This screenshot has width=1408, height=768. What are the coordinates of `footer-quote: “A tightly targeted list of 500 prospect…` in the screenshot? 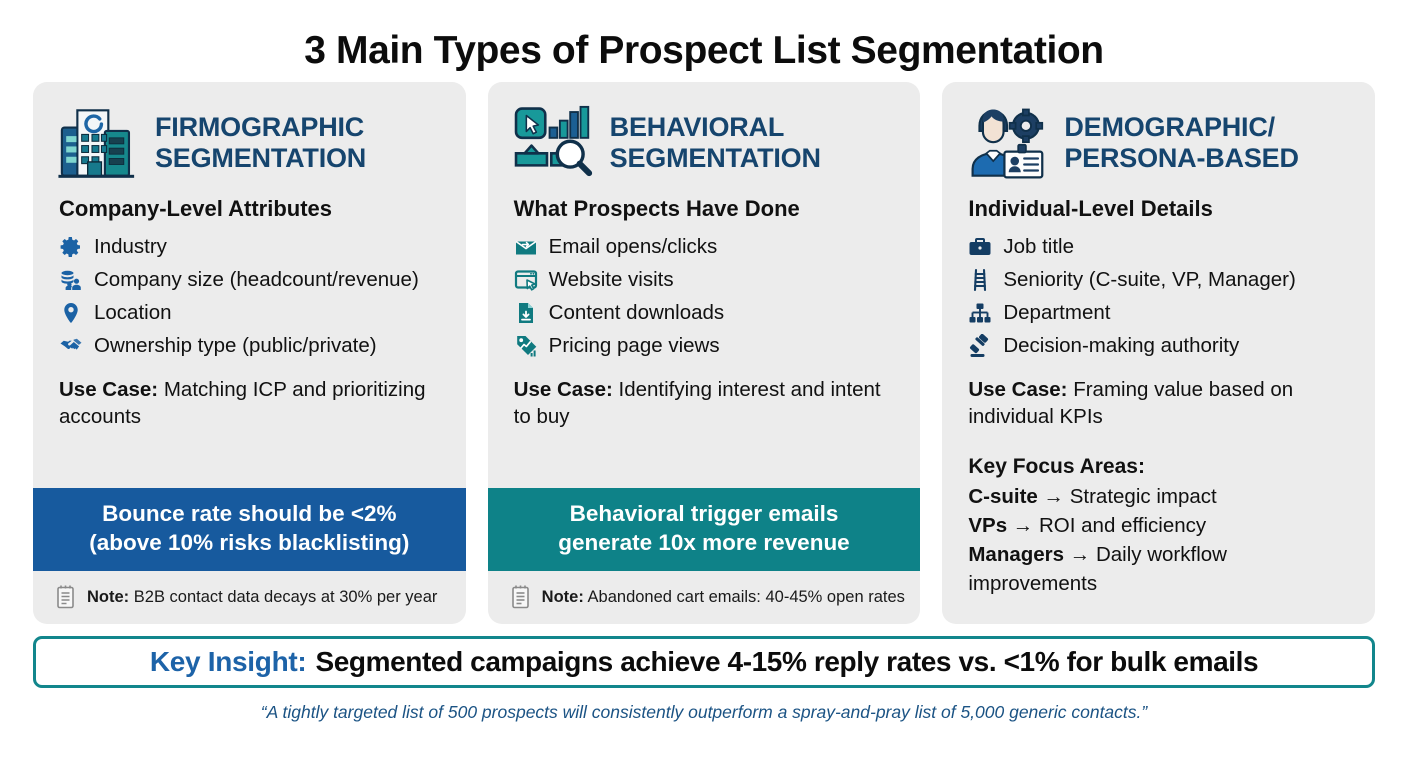 It's located at (704, 712).